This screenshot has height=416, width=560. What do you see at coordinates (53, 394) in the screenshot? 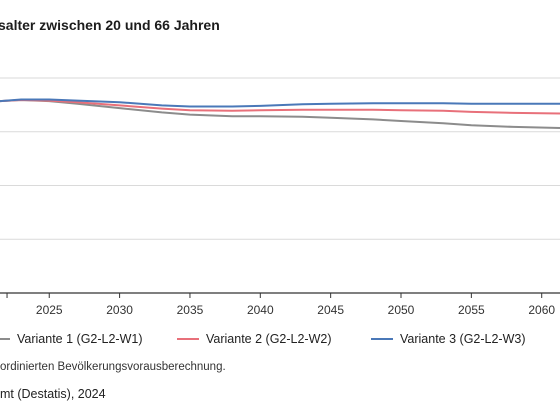
I see `source-note: mt (Destatis), 2024` at bounding box center [53, 394].